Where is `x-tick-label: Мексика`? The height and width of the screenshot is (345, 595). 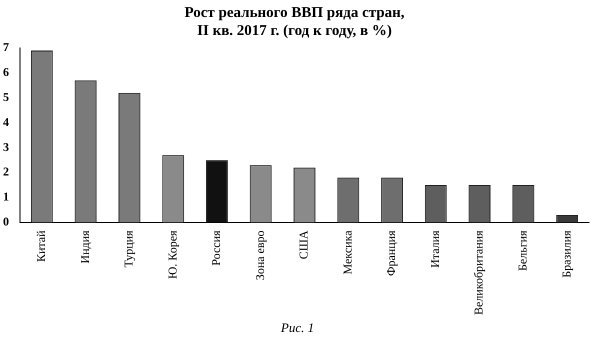
x-tick-label: Мексика is located at coordinates (347, 252).